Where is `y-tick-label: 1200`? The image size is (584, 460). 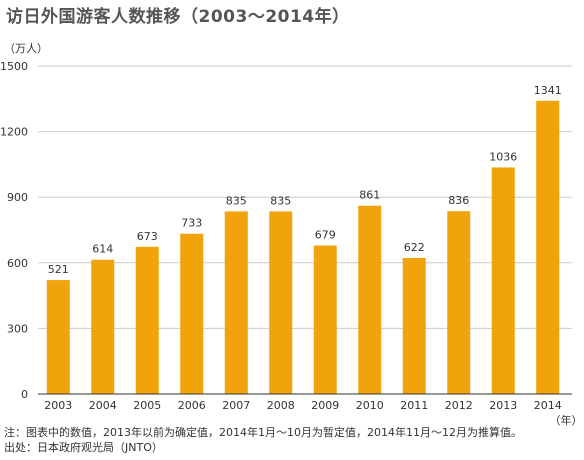 y-tick-label: 1200 is located at coordinates (14, 132).